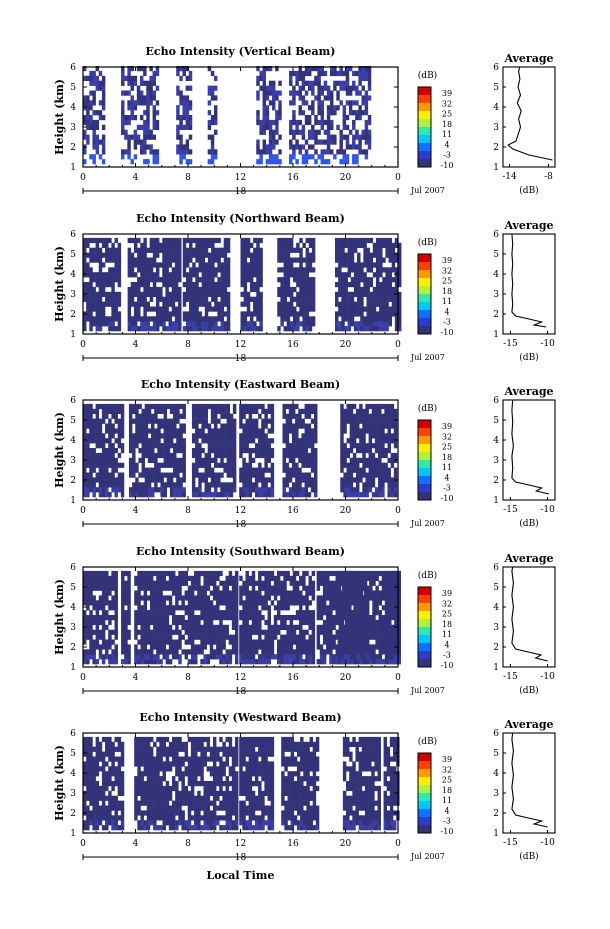  Describe the element at coordinates (446, 311) in the screenshot. I see `colorbar-tick-label: 4` at that location.